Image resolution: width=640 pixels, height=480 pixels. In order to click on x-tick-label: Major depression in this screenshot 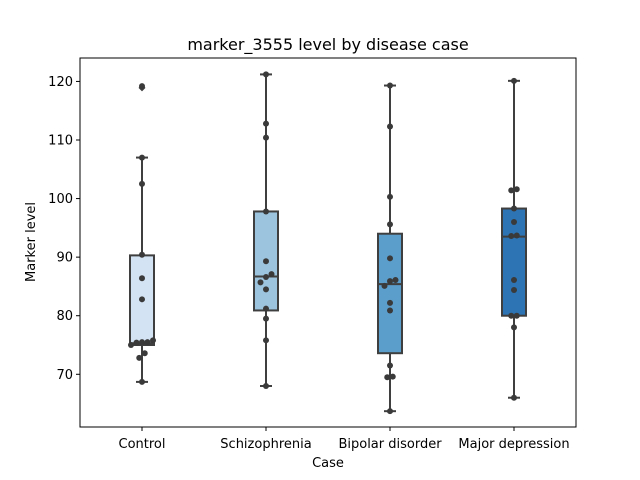, I will do `click(513, 444)`.